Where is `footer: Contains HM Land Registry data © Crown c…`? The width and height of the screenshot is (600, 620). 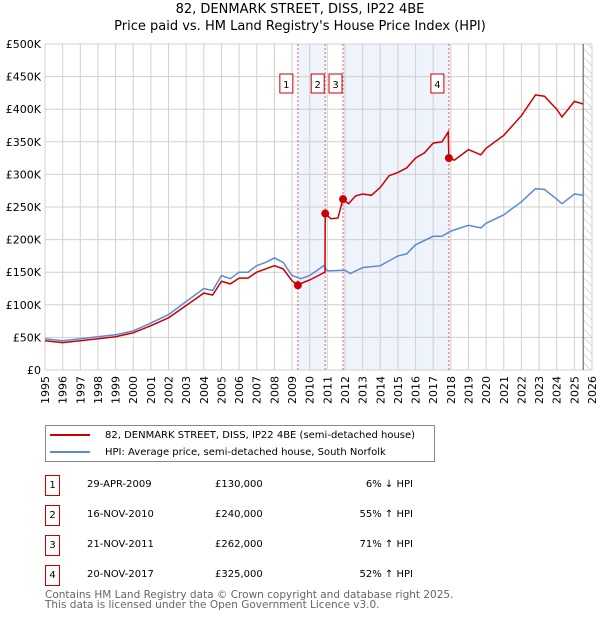
footer: Contains HM Land Registry data © Crown c… is located at coordinates (249, 600).